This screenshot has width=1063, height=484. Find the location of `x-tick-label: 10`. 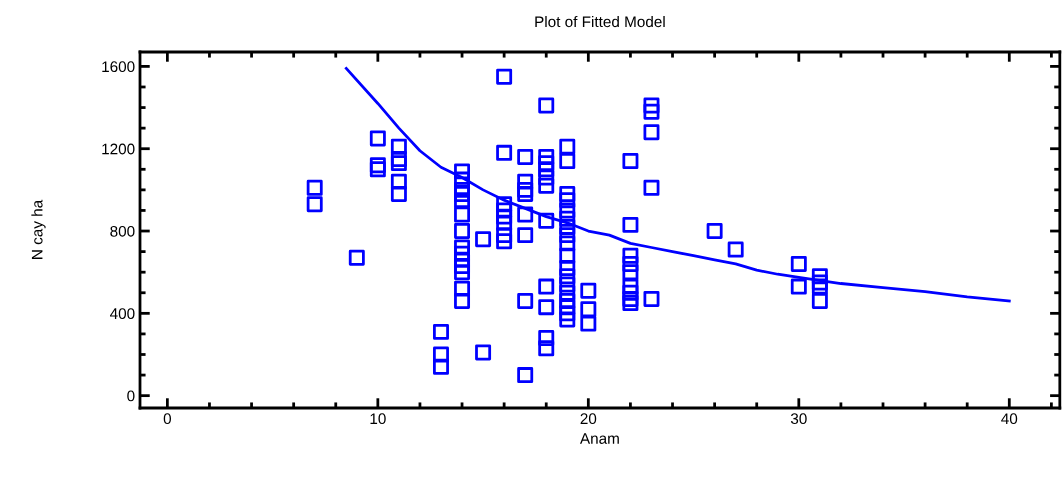

x-tick-label: 10 is located at coordinates (378, 419).